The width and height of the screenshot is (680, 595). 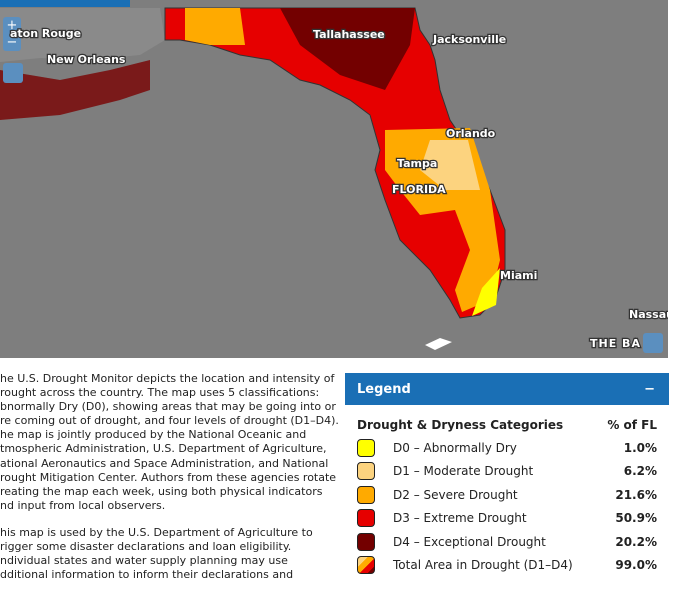 I want to click on place-label: Orlando, so click(x=471, y=133).